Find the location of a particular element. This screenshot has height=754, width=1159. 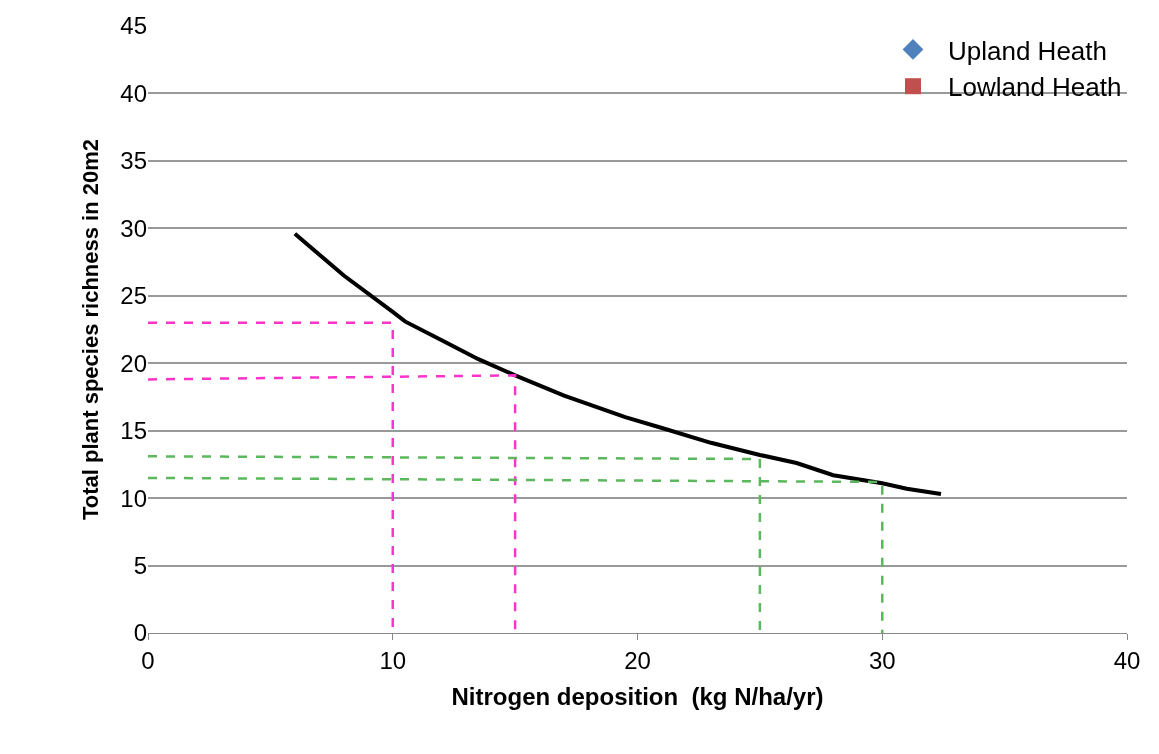

y-tick-label: 15 is located at coordinates (133, 431).